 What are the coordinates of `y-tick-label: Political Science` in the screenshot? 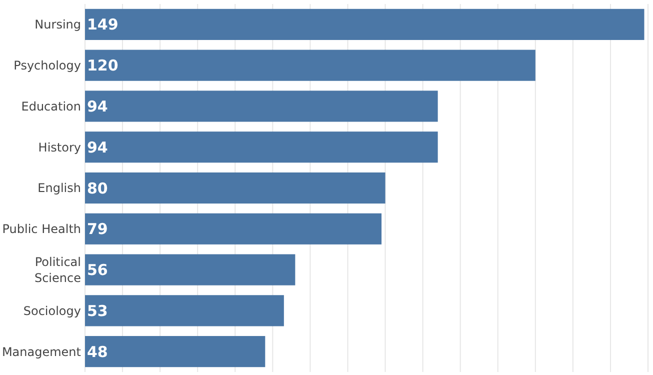 It's located at (57, 270).